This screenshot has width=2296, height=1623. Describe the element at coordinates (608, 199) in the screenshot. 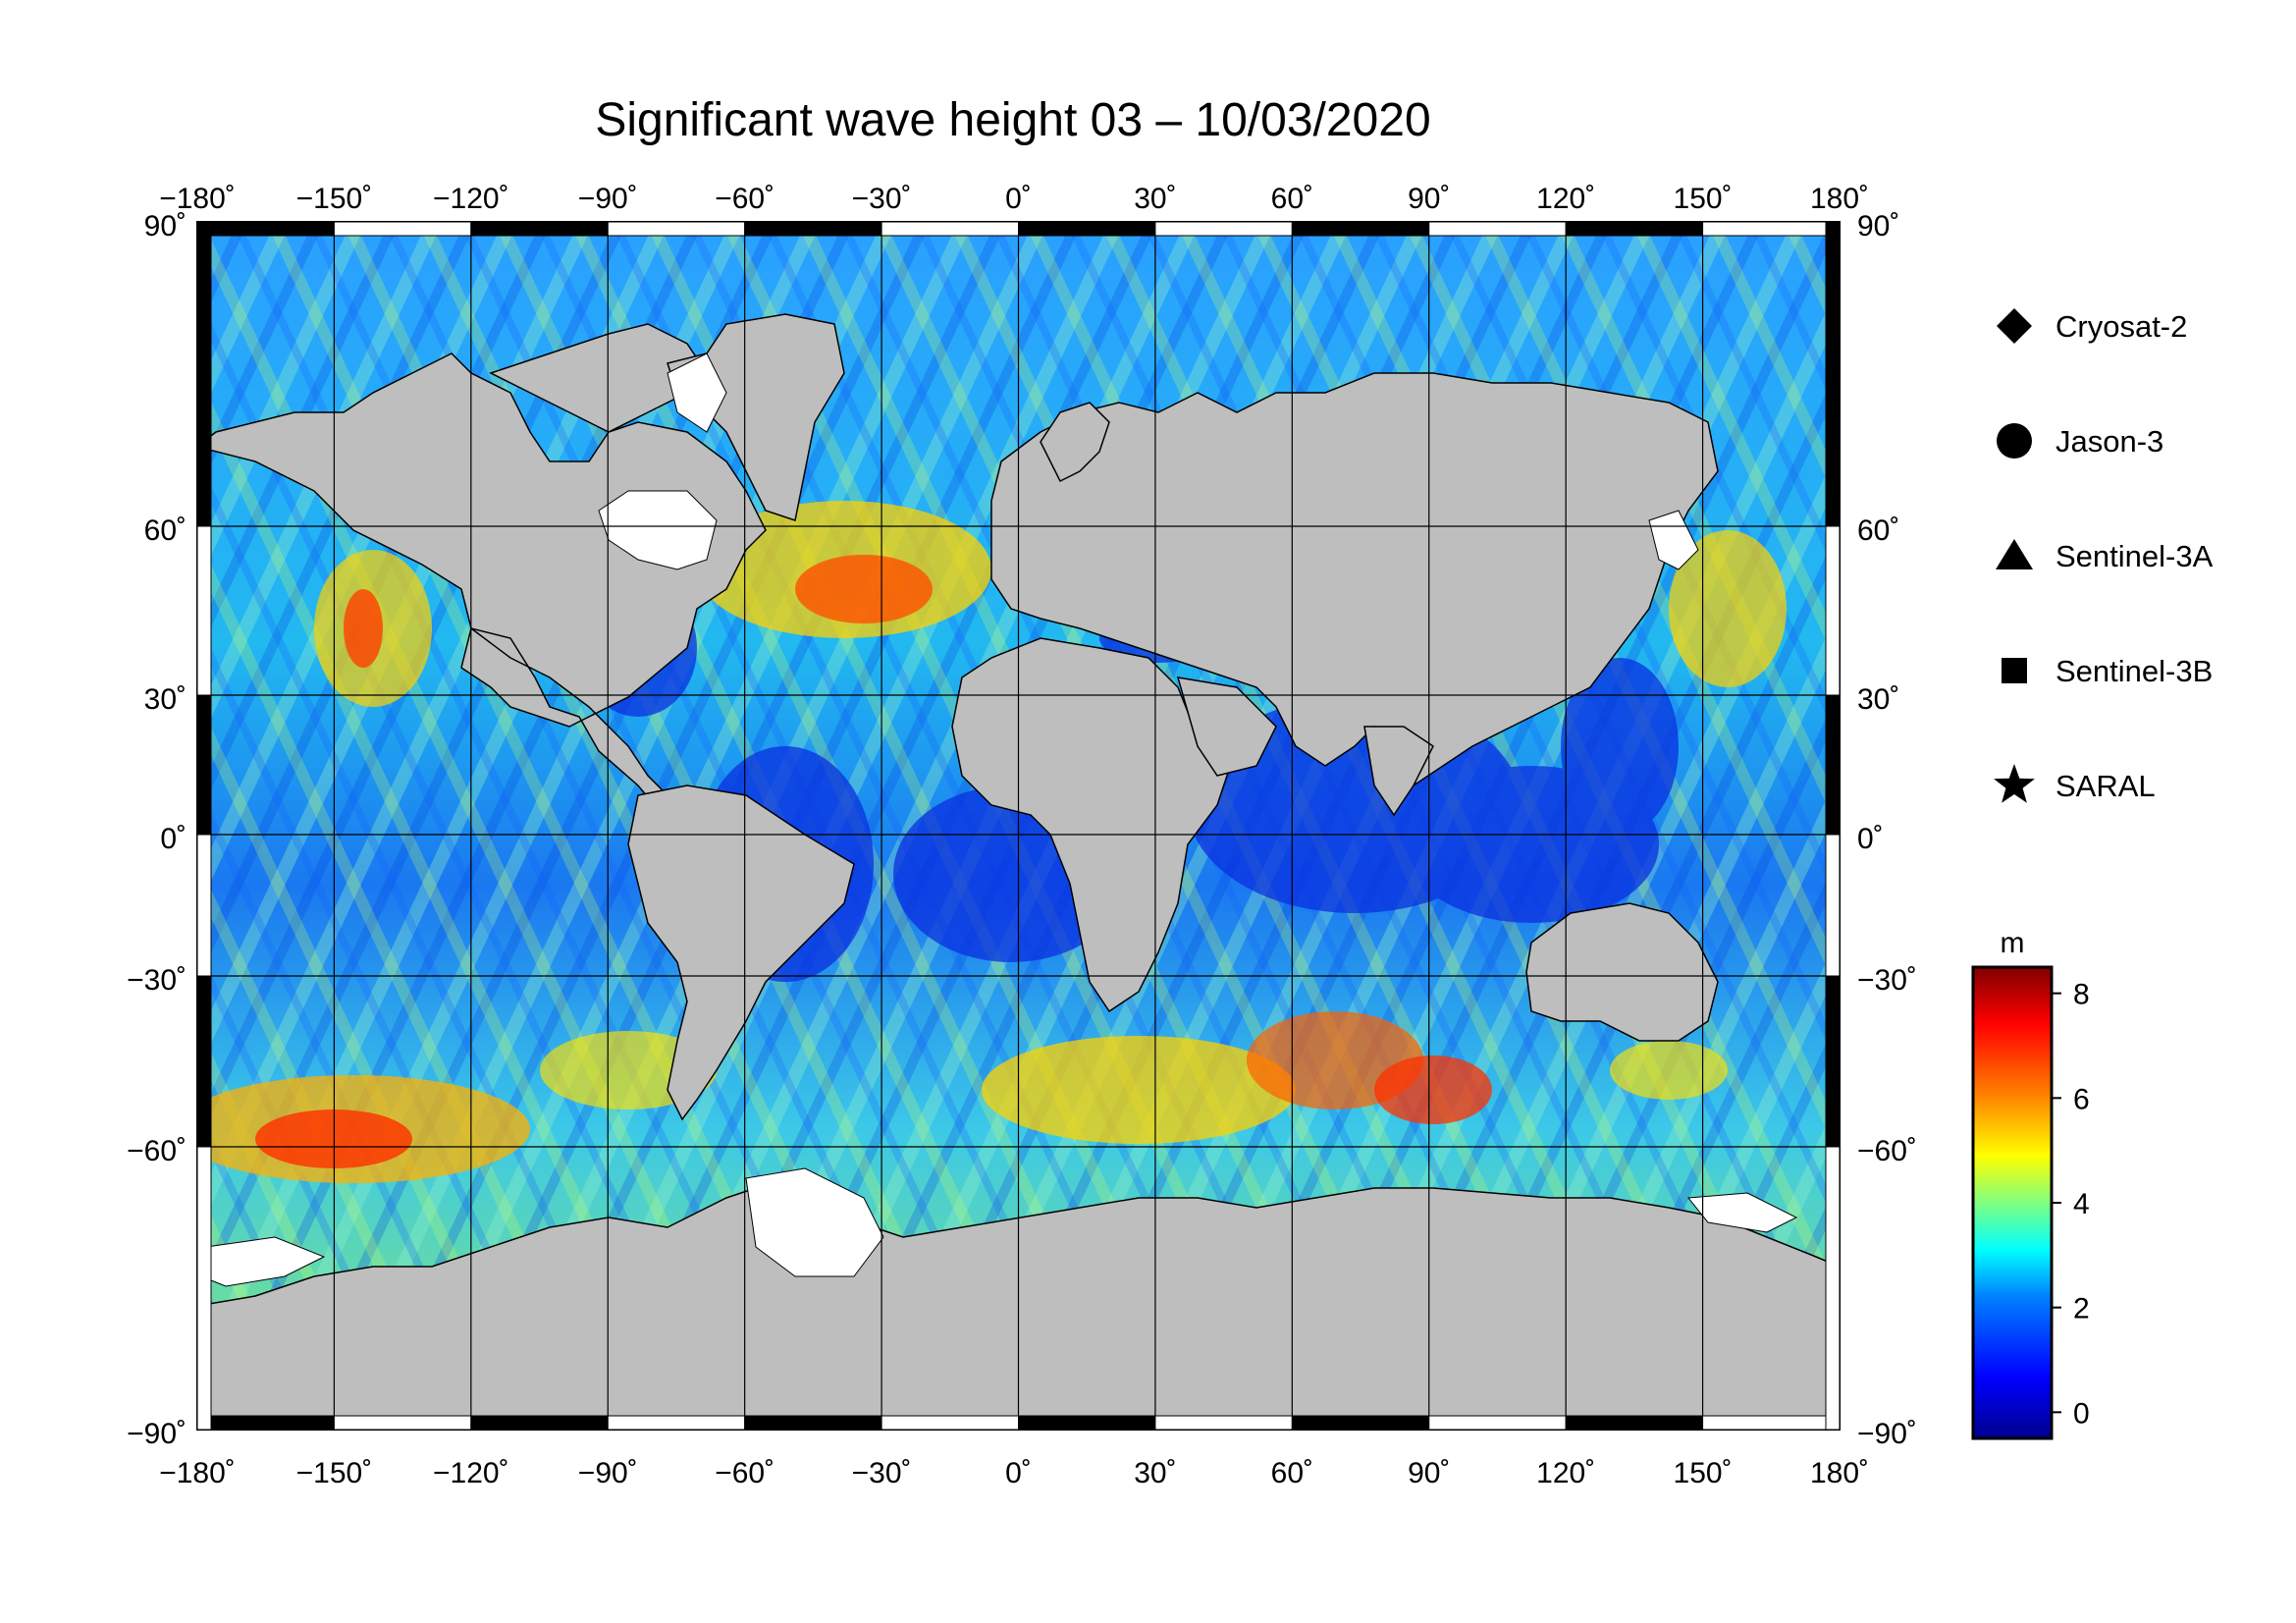

I see `top-lon-label-3: −90˚` at that location.